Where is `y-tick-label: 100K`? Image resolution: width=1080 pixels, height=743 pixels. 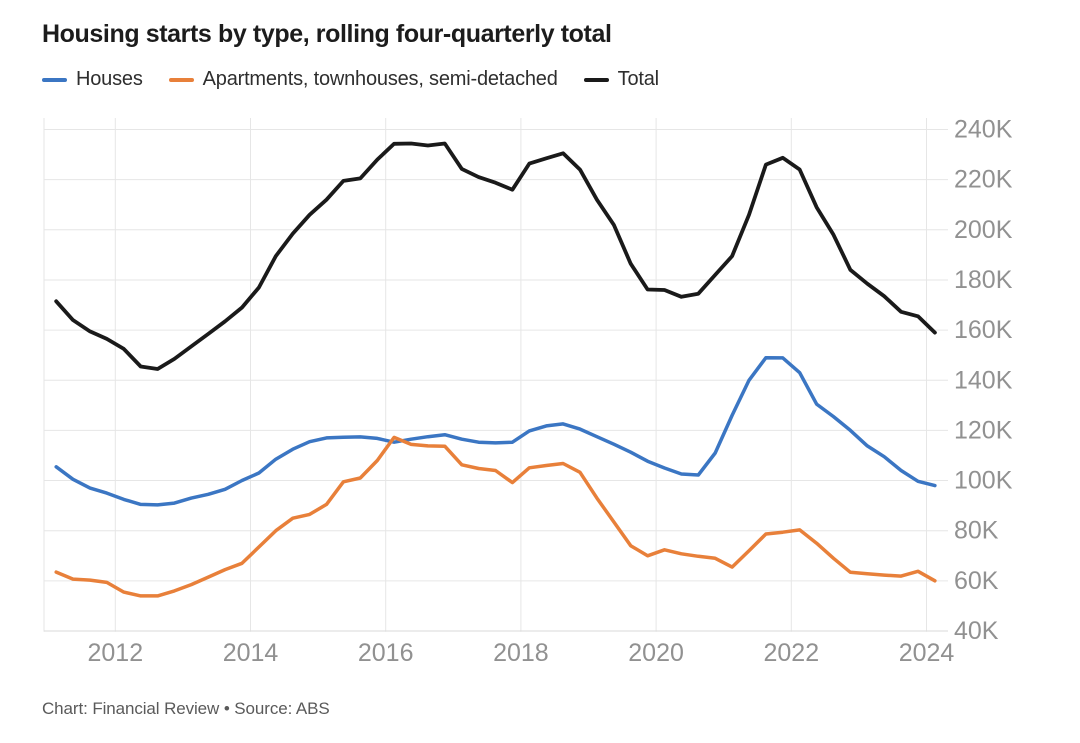
y-tick-label: 100K is located at coordinates (983, 481).